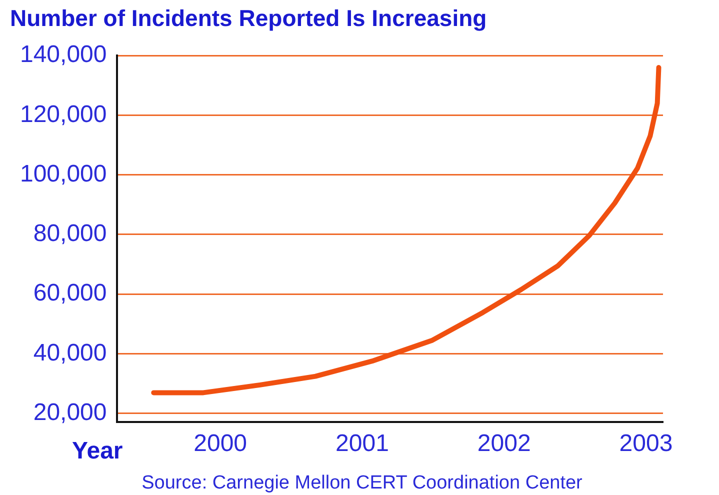 Image resolution: width=719 pixels, height=495 pixels. What do you see at coordinates (63, 174) in the screenshot?
I see `y-tick-label: 100,000` at bounding box center [63, 174].